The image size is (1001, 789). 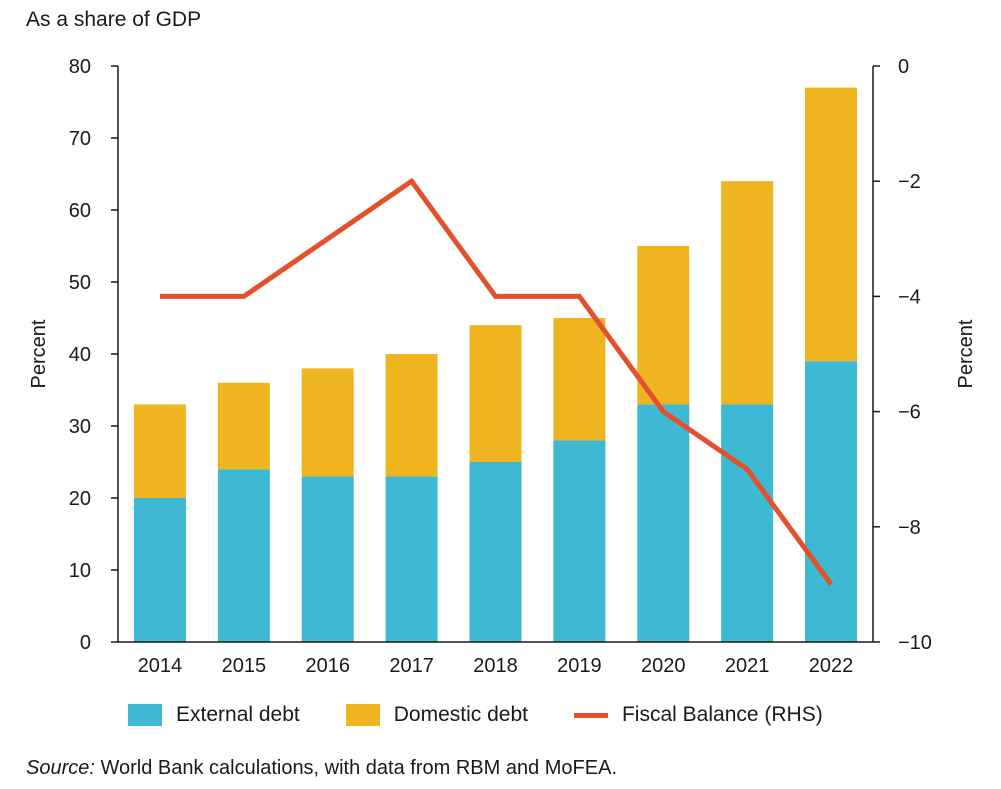 What do you see at coordinates (80, 139) in the screenshot?
I see `y-tick-label-left: 70` at bounding box center [80, 139].